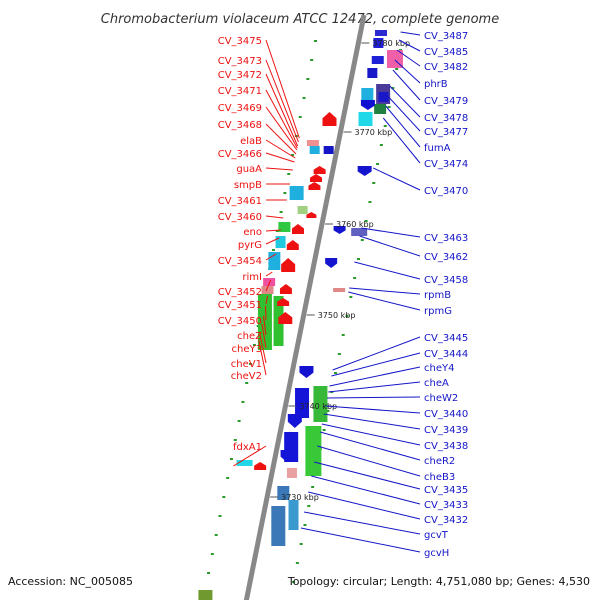  I want to click on gene-label-right: CV_3478, so click(446, 118).